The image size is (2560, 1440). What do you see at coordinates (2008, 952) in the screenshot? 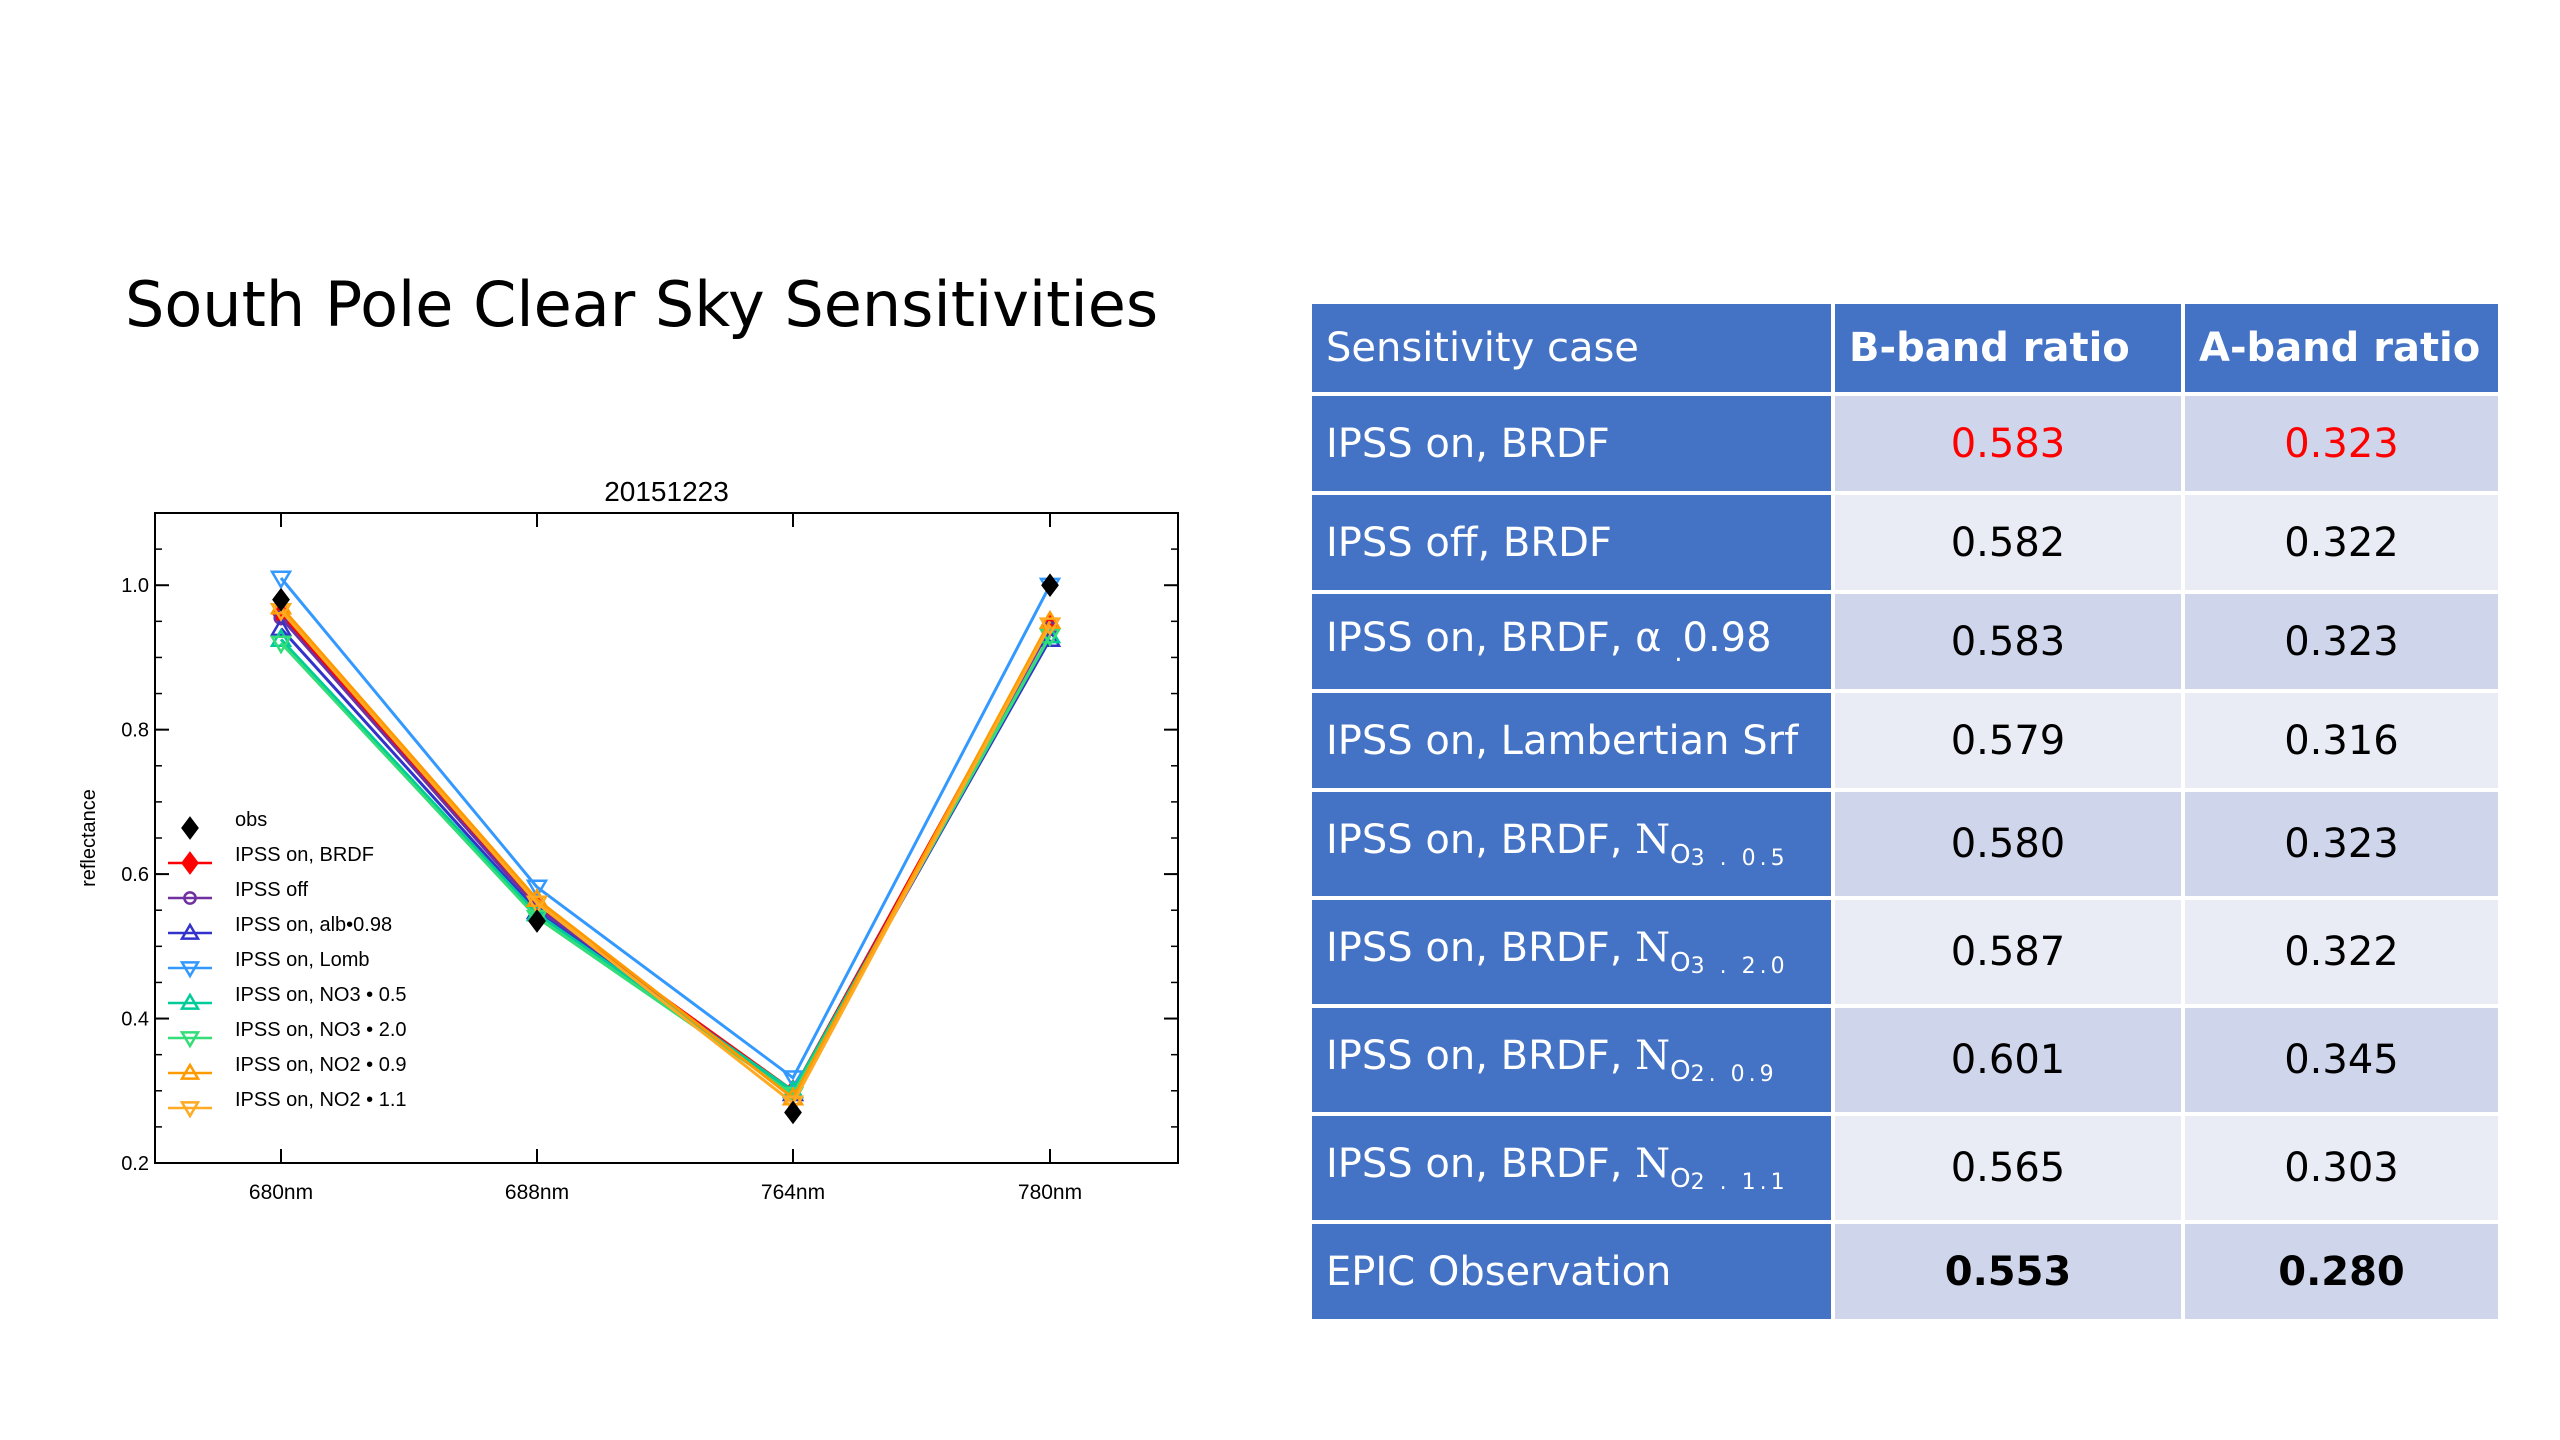
I see `b-band-cell: 0.587` at bounding box center [2008, 952].